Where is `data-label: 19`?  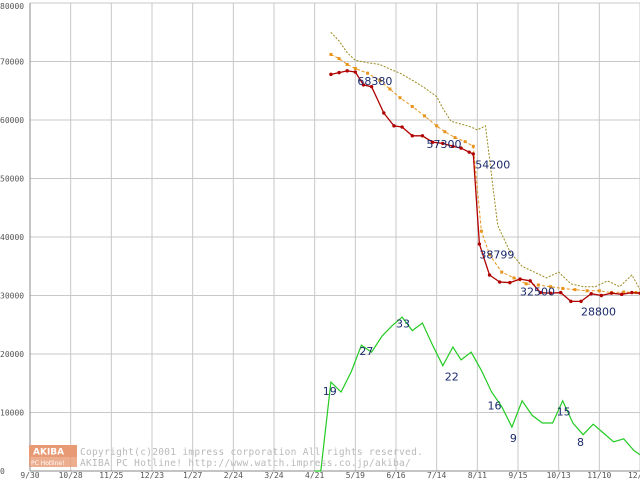
data-label: 19 is located at coordinates (330, 391).